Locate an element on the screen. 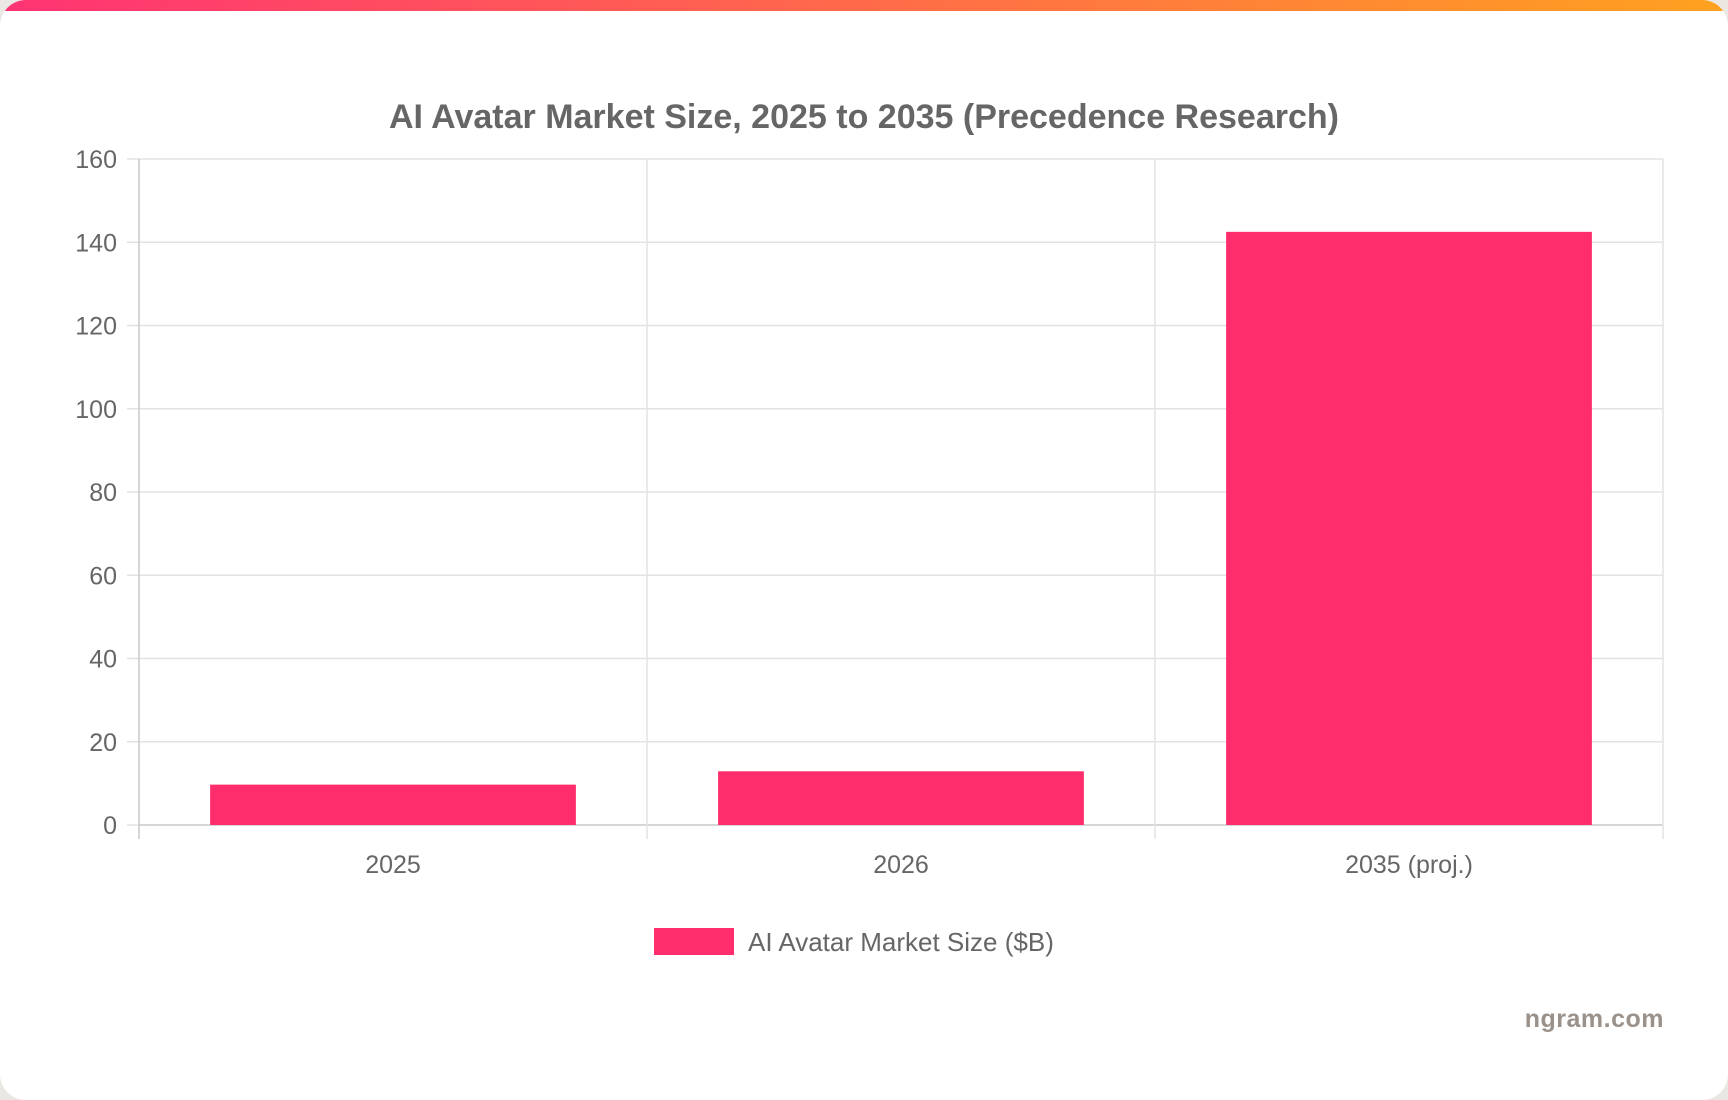 Image resolution: width=1728 pixels, height=1100 pixels. y-tick-label: 20 is located at coordinates (103, 743).